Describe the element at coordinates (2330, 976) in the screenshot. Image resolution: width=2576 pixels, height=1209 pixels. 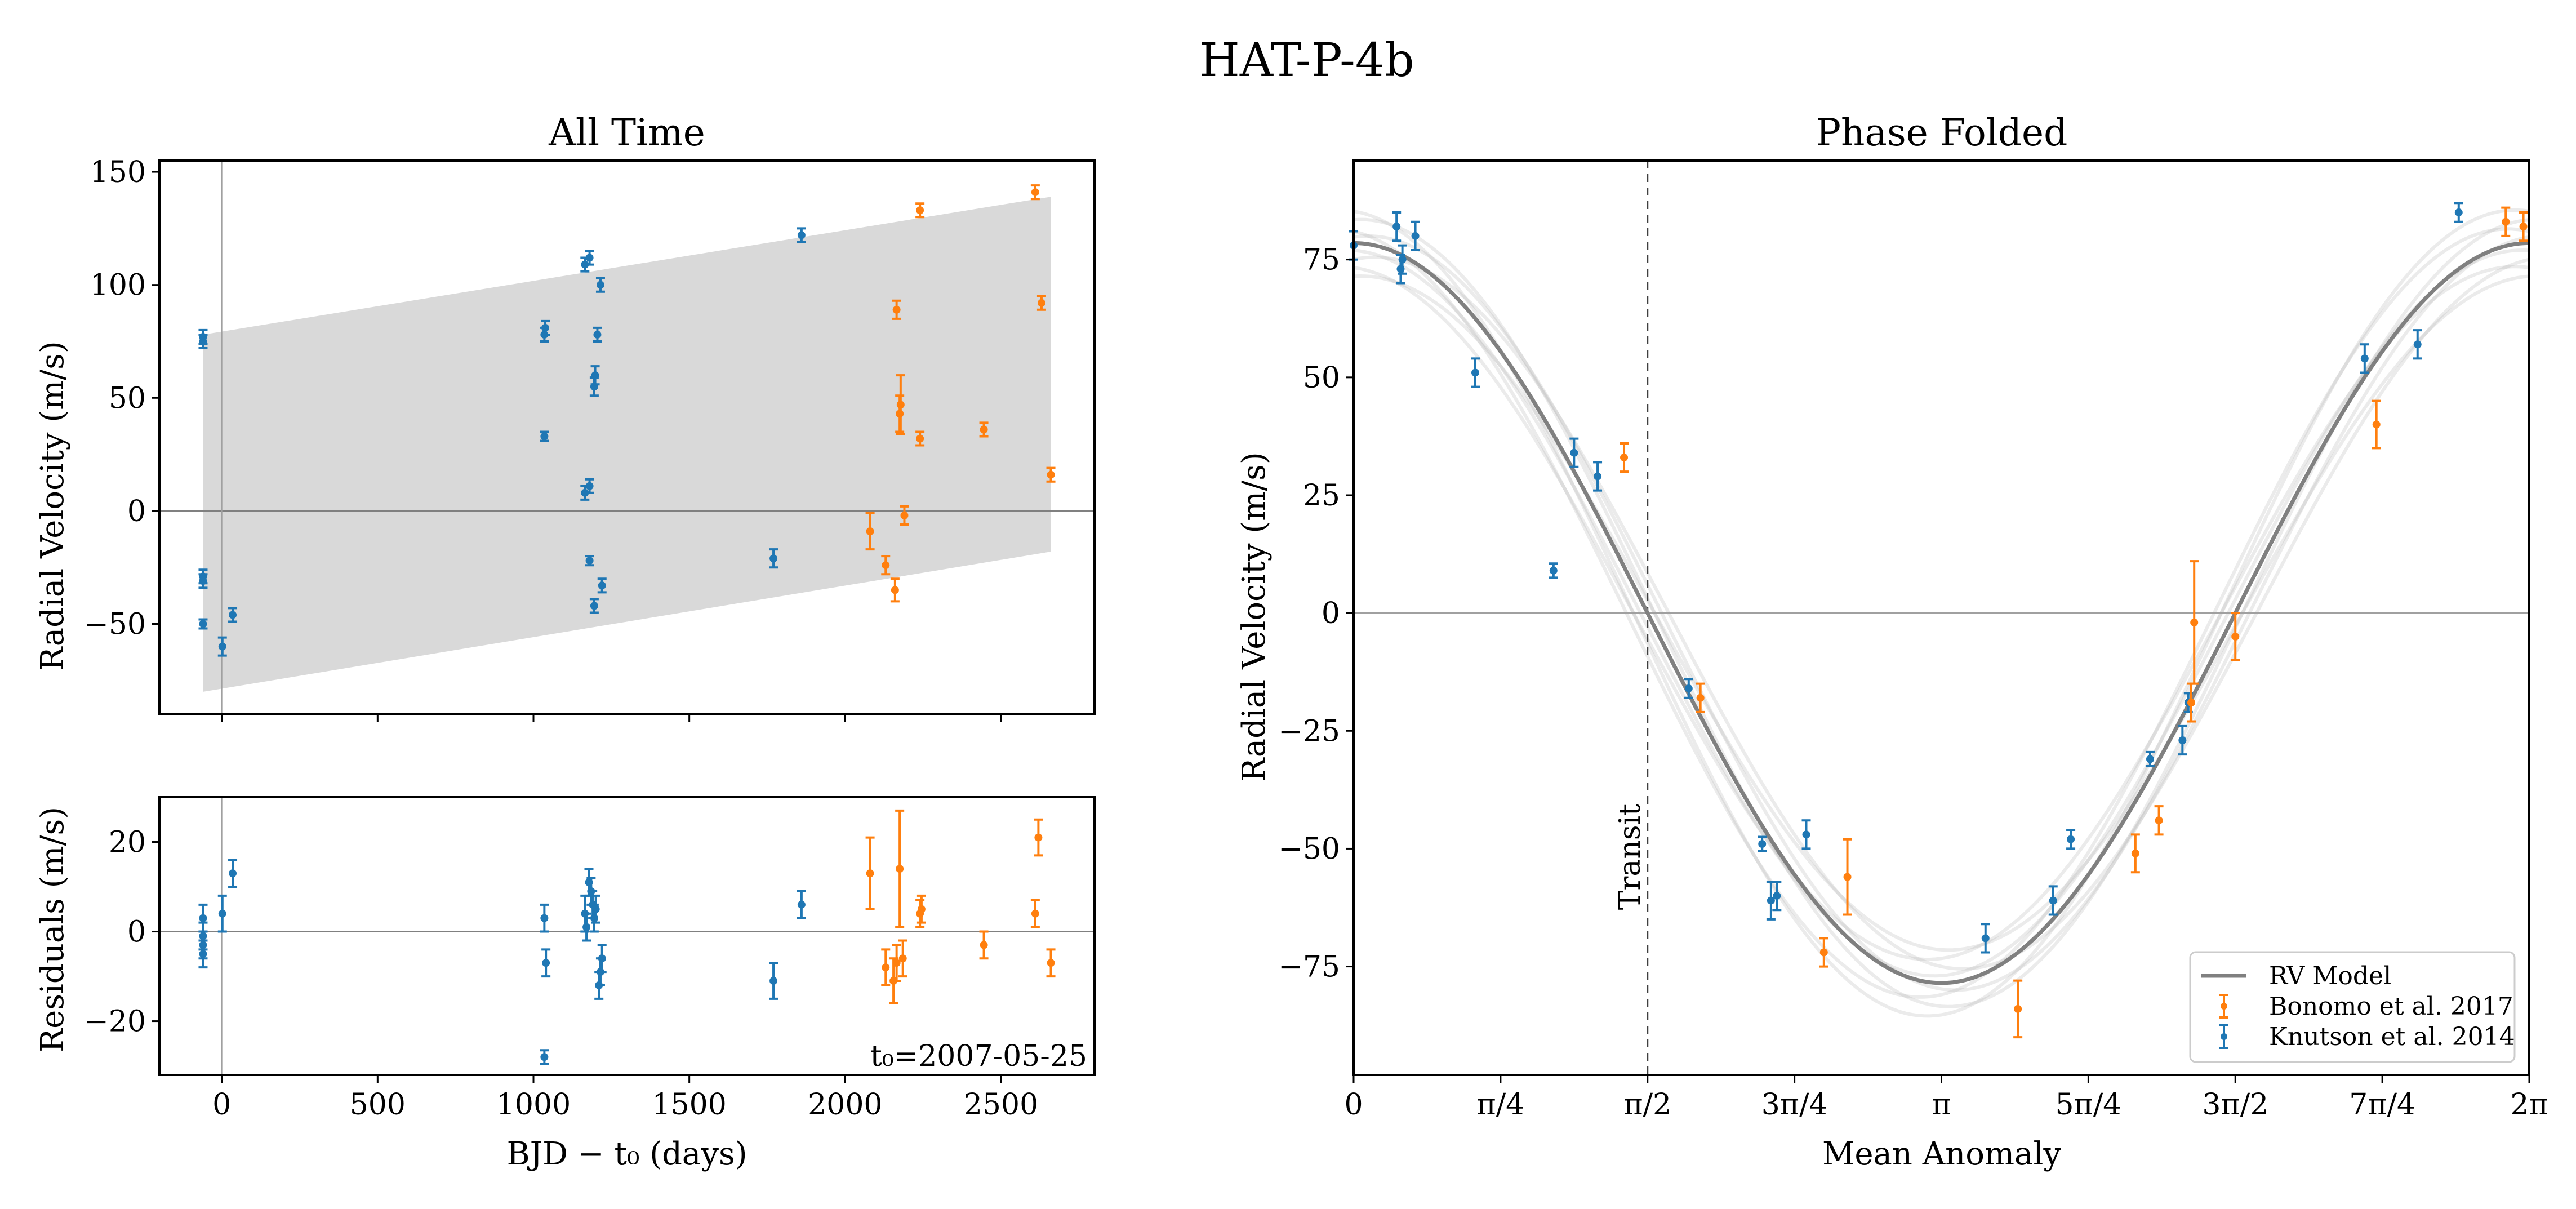
I see `legend-model-label: RV Model` at that location.